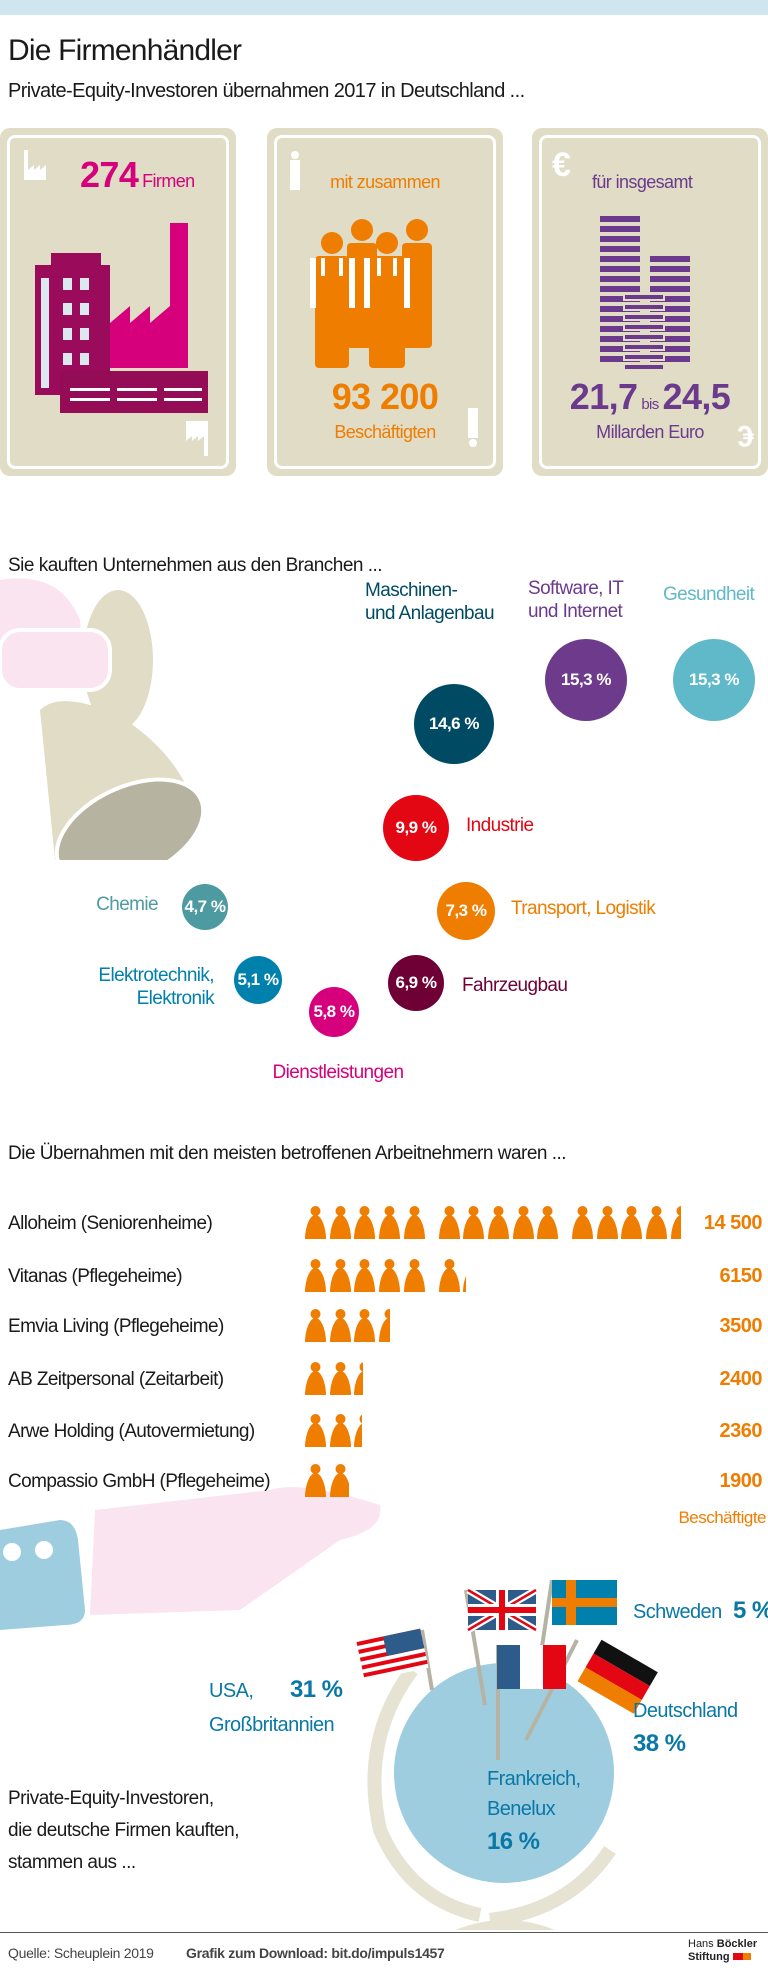 This screenshot has height=1975, width=768. What do you see at coordinates (642, 182) in the screenshot?
I see `investment-intro: für insgesamt` at bounding box center [642, 182].